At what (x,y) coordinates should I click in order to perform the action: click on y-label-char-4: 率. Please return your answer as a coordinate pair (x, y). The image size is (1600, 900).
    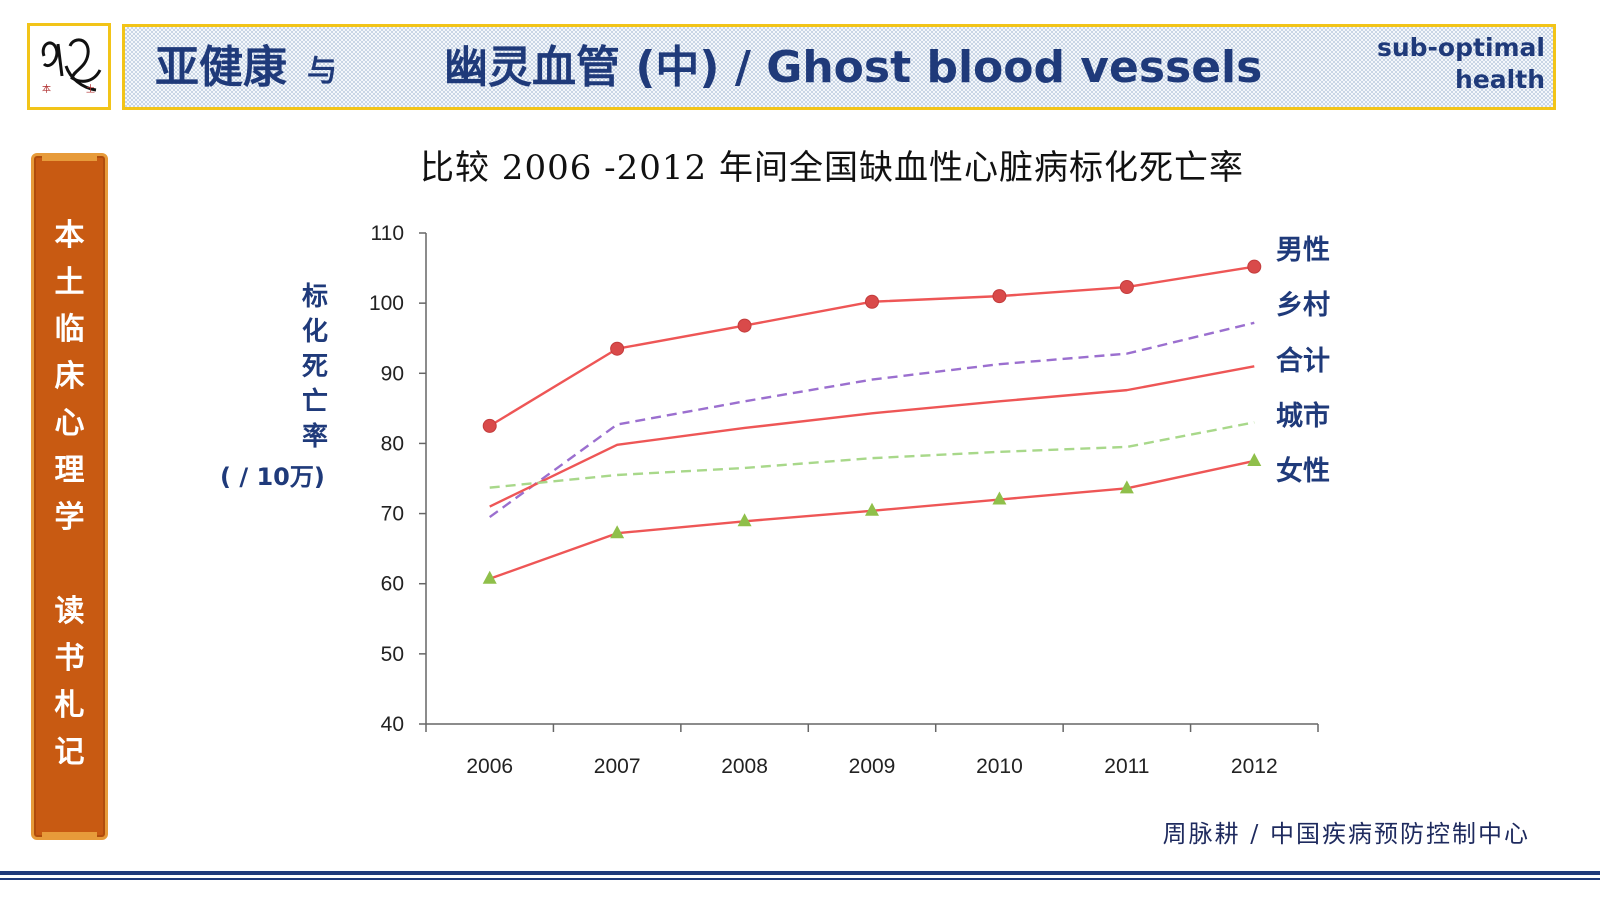
    Looking at the image, I should click on (314, 437).